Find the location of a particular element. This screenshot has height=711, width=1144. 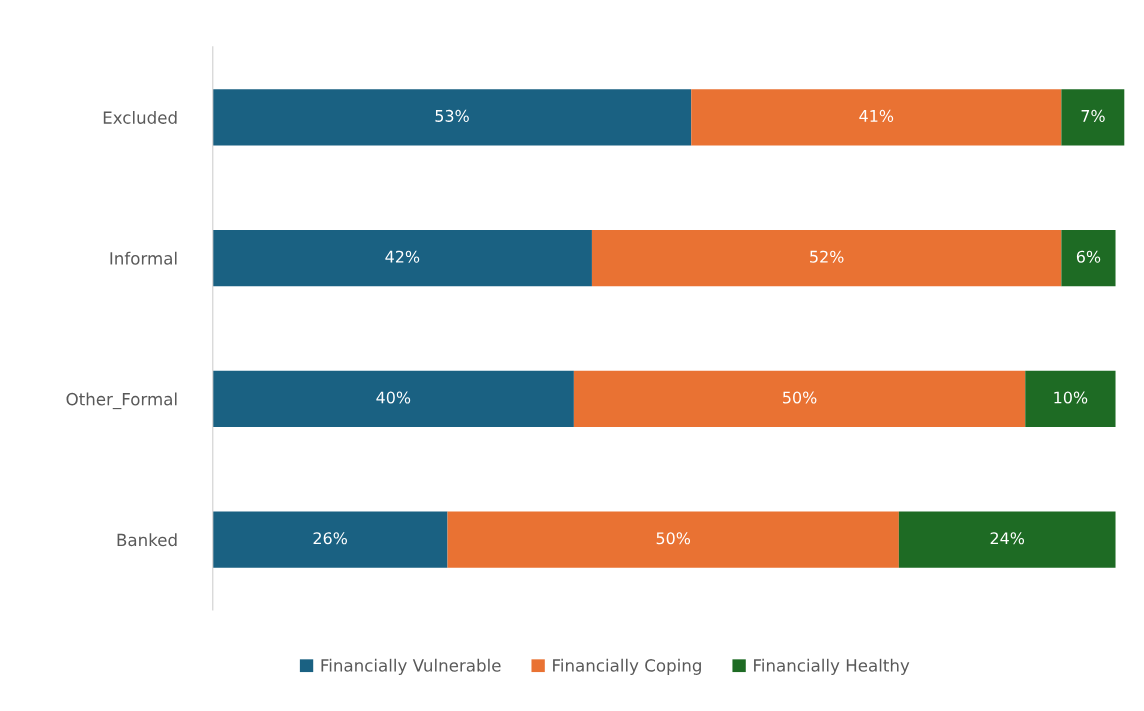

data-label: 52% is located at coordinates (827, 256).